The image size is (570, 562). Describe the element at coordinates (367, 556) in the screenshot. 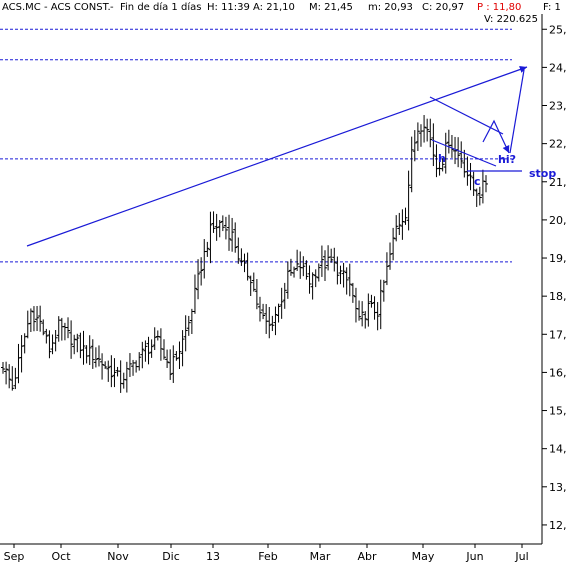

I see `x-tick-label: Abr` at that location.